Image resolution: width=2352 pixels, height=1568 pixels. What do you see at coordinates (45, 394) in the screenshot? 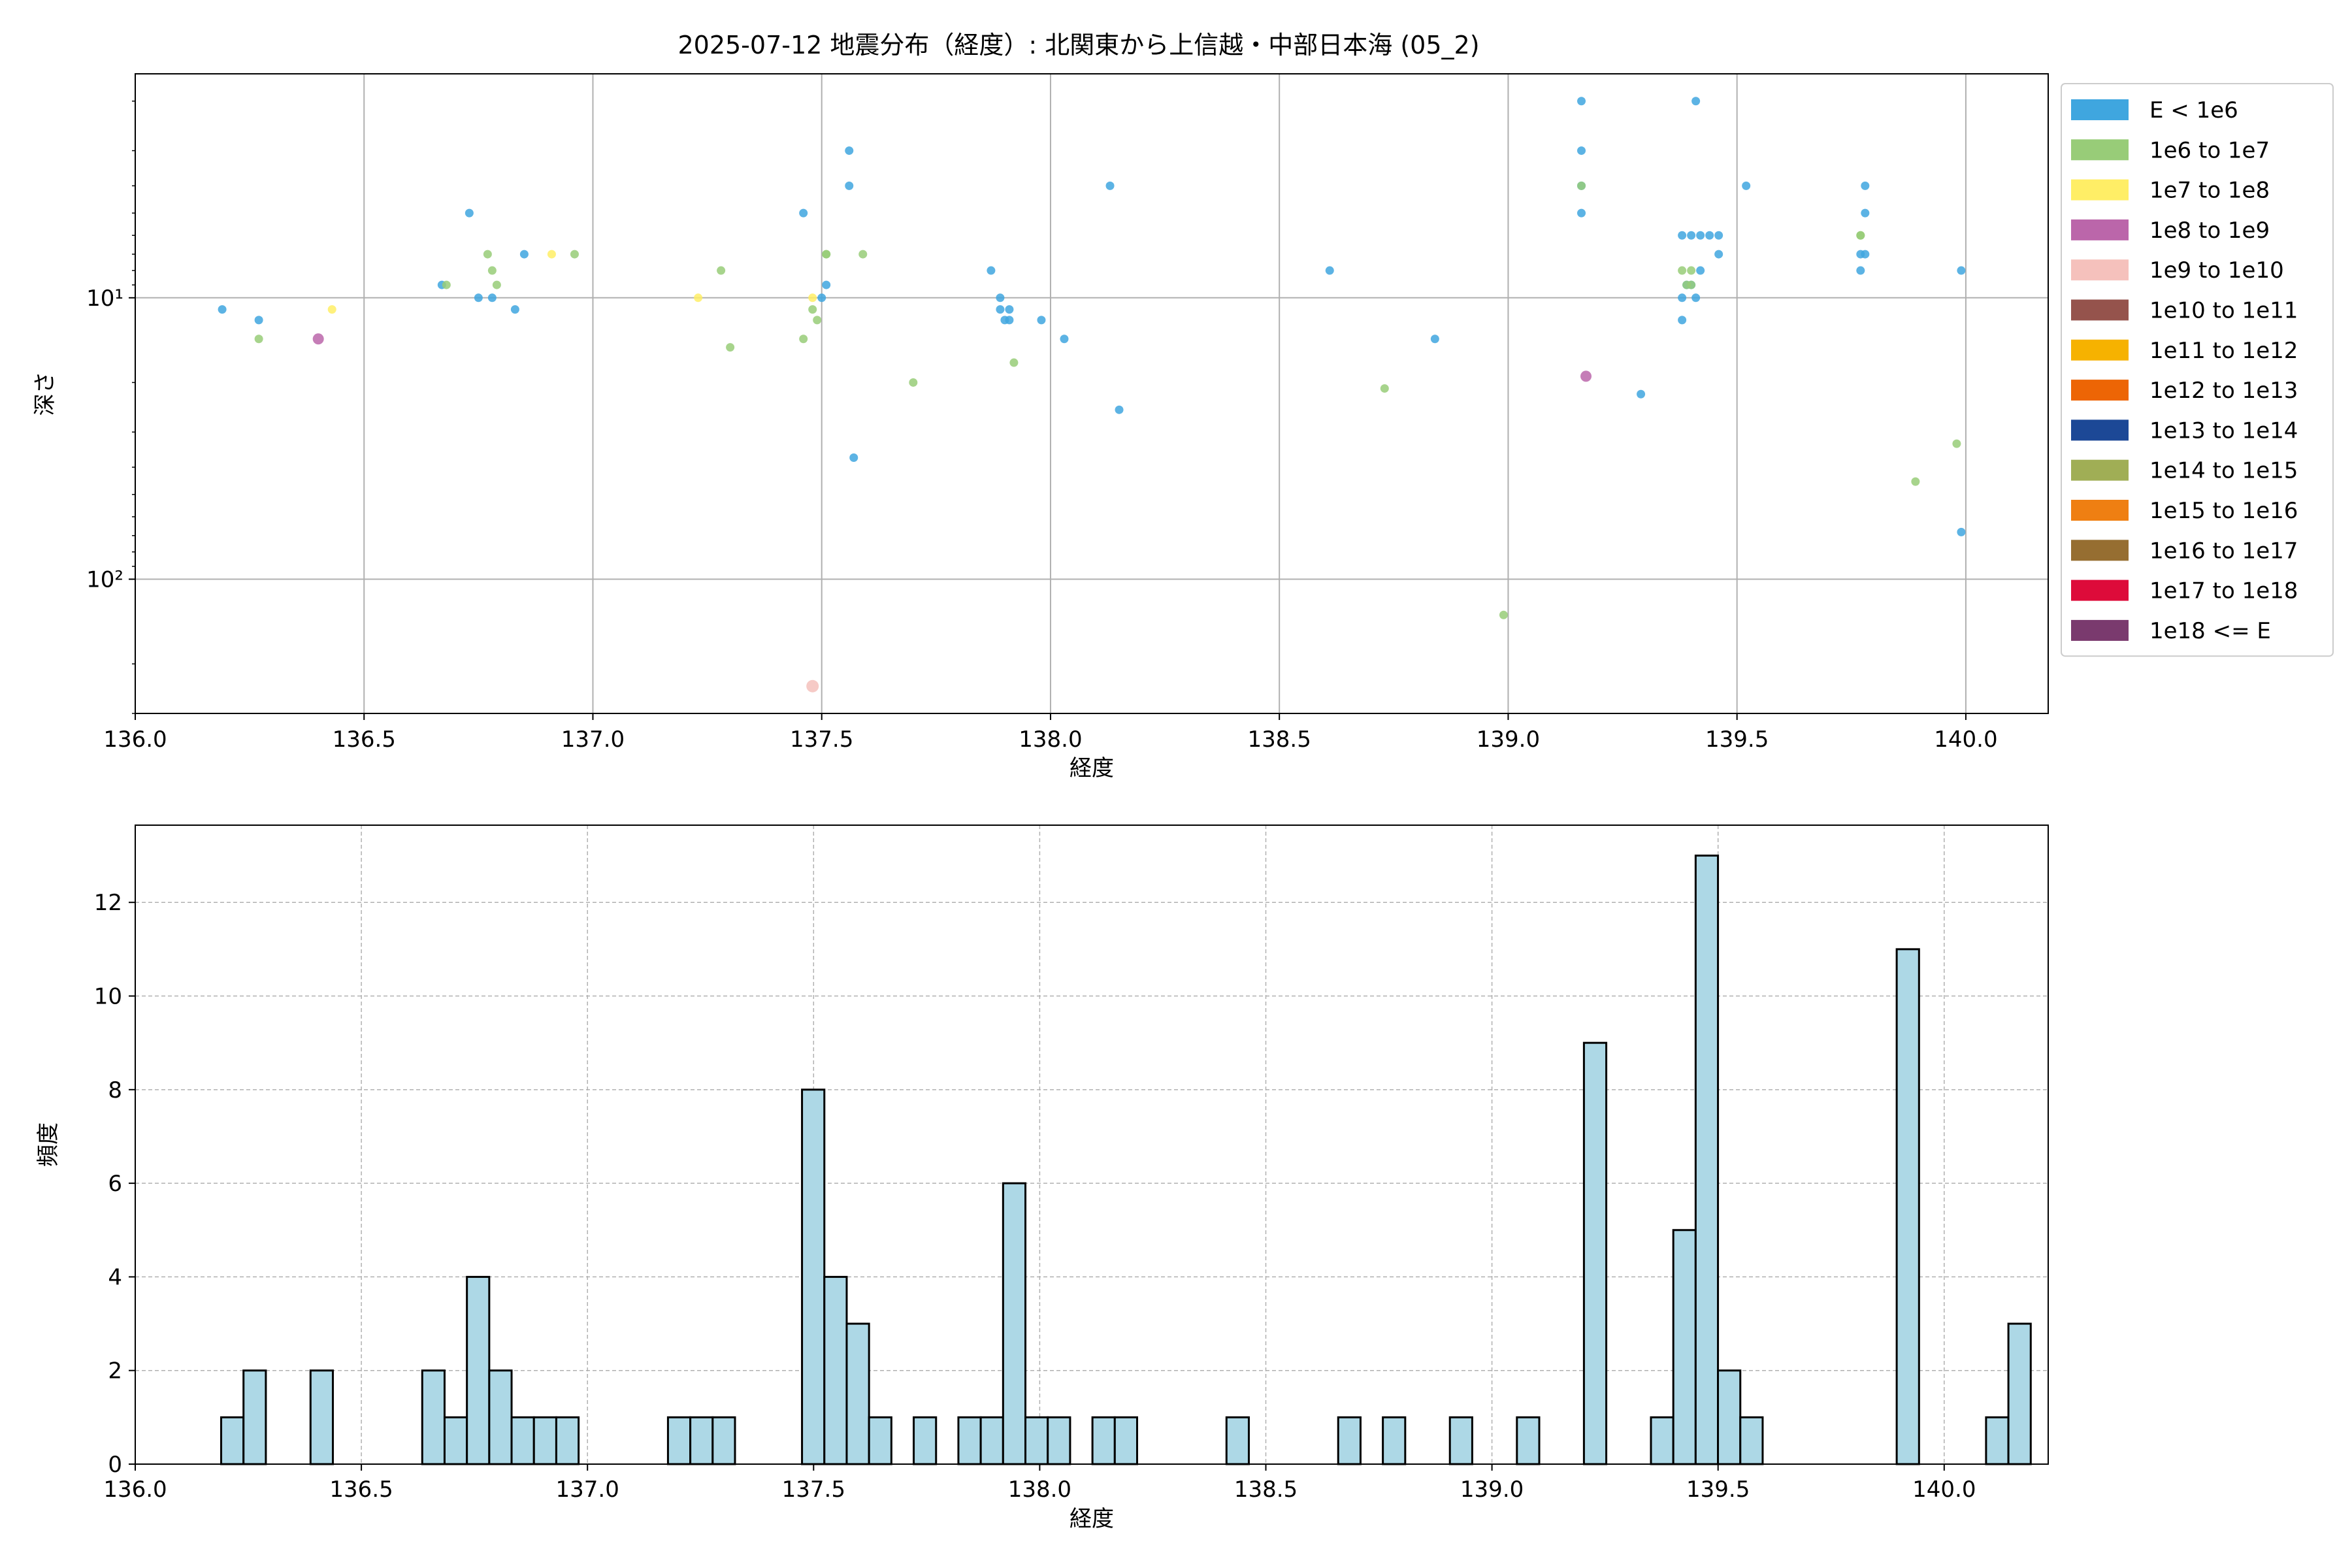
I see `y-axis-label: 深さ` at bounding box center [45, 394].